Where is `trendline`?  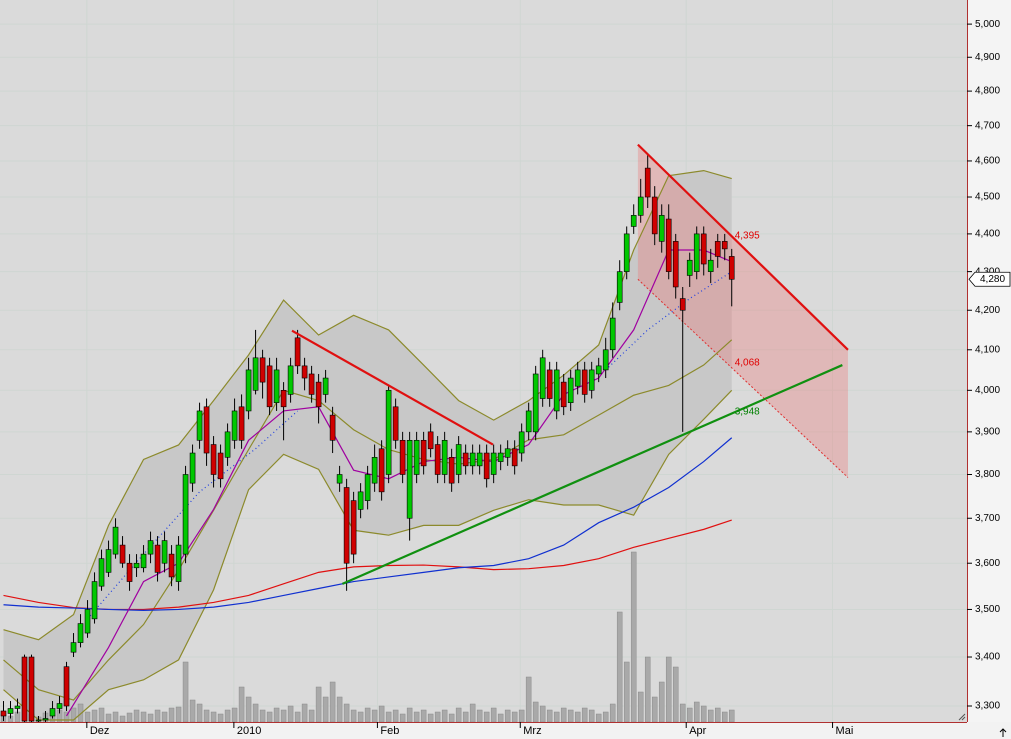
trendline is located at coordinates (743, 247).